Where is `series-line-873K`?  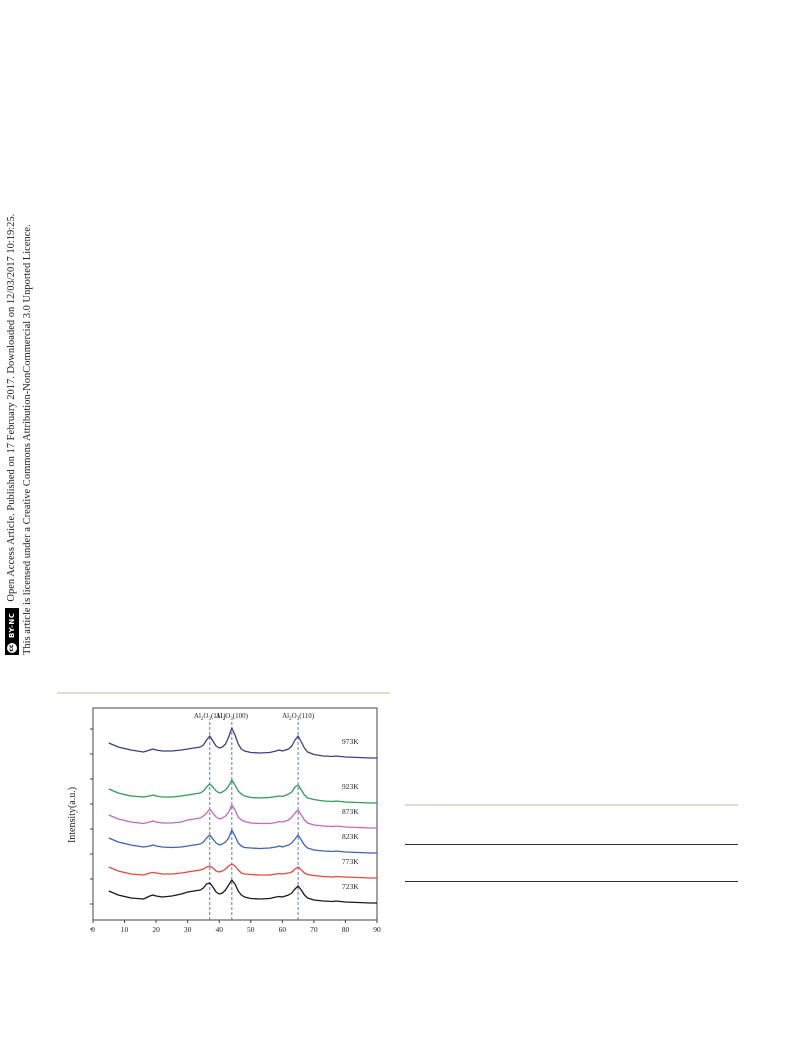 series-line-873K is located at coordinates (242, 816).